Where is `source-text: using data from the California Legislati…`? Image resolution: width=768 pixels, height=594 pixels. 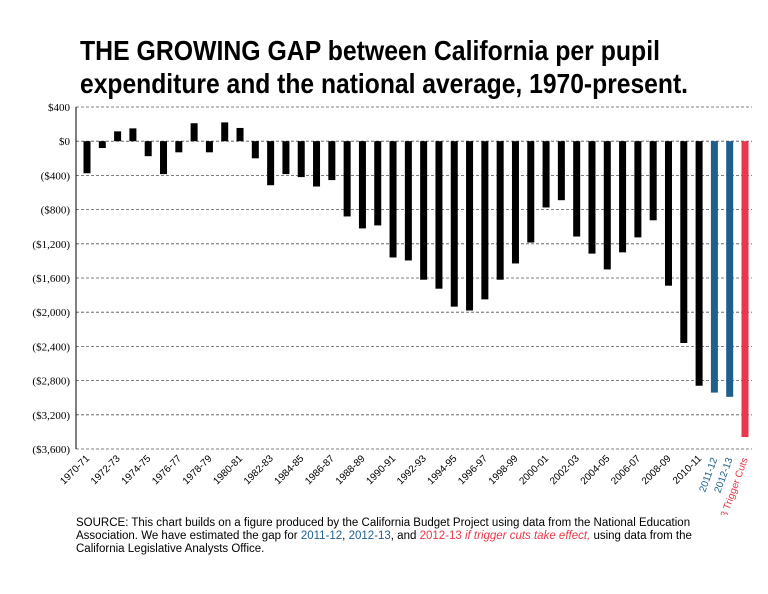 source-text: using data from the California Legislati… is located at coordinates (384, 542).